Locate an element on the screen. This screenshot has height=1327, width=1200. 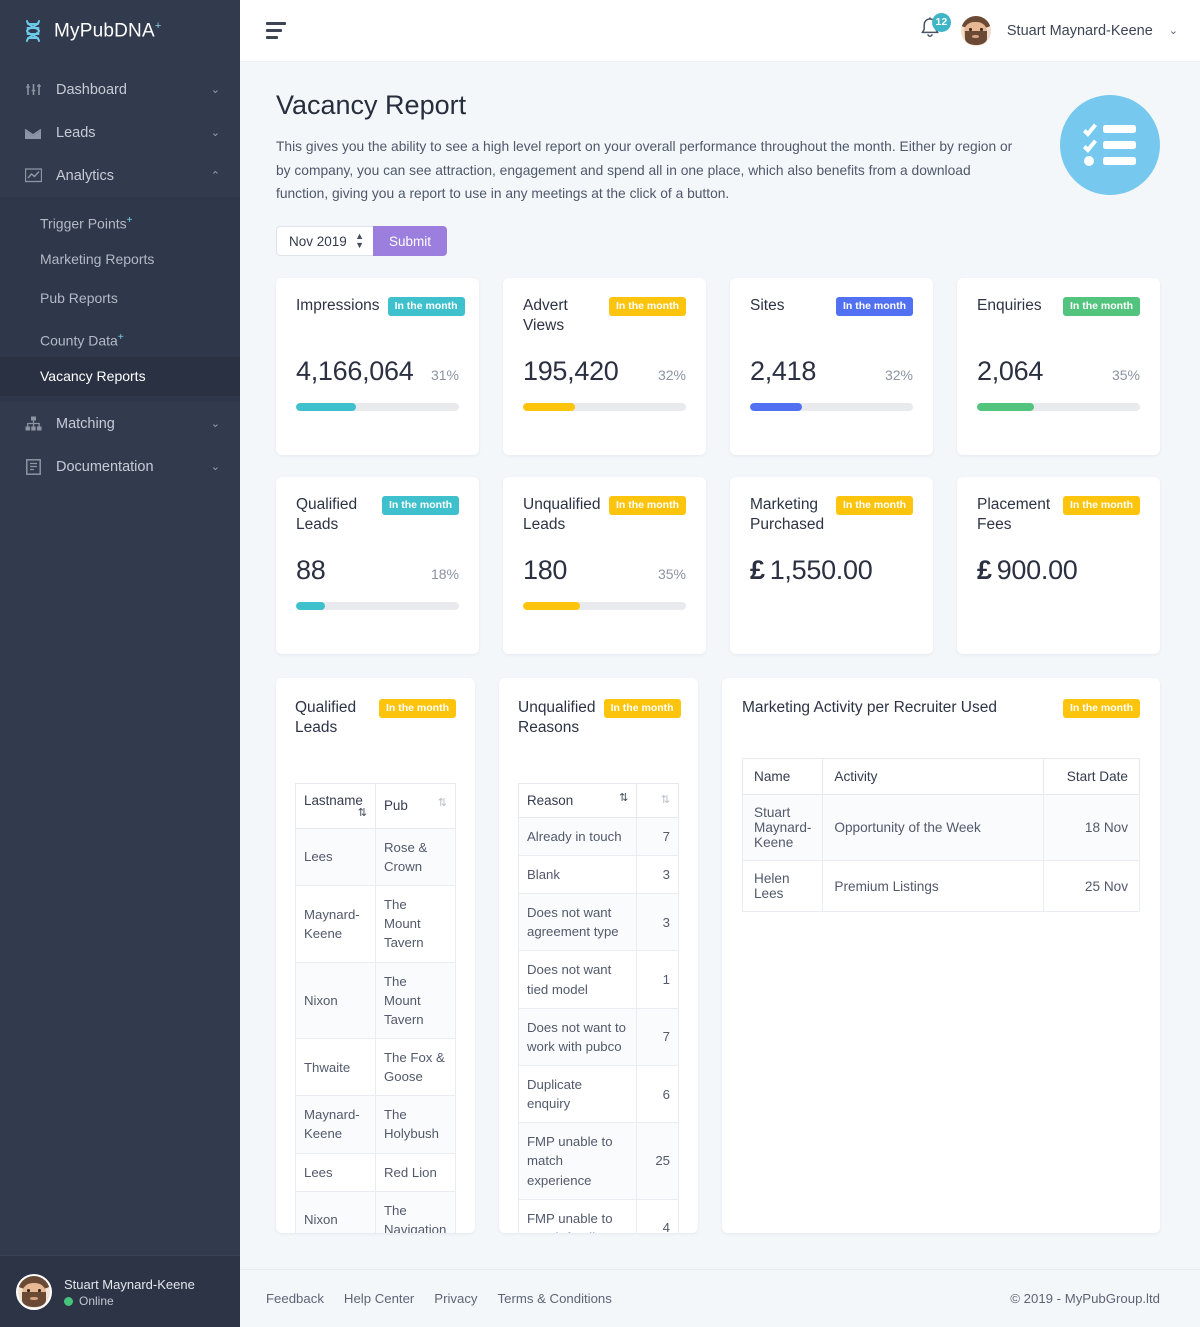
stat-title: Marketing Purchased is located at coordinates (787, 514).